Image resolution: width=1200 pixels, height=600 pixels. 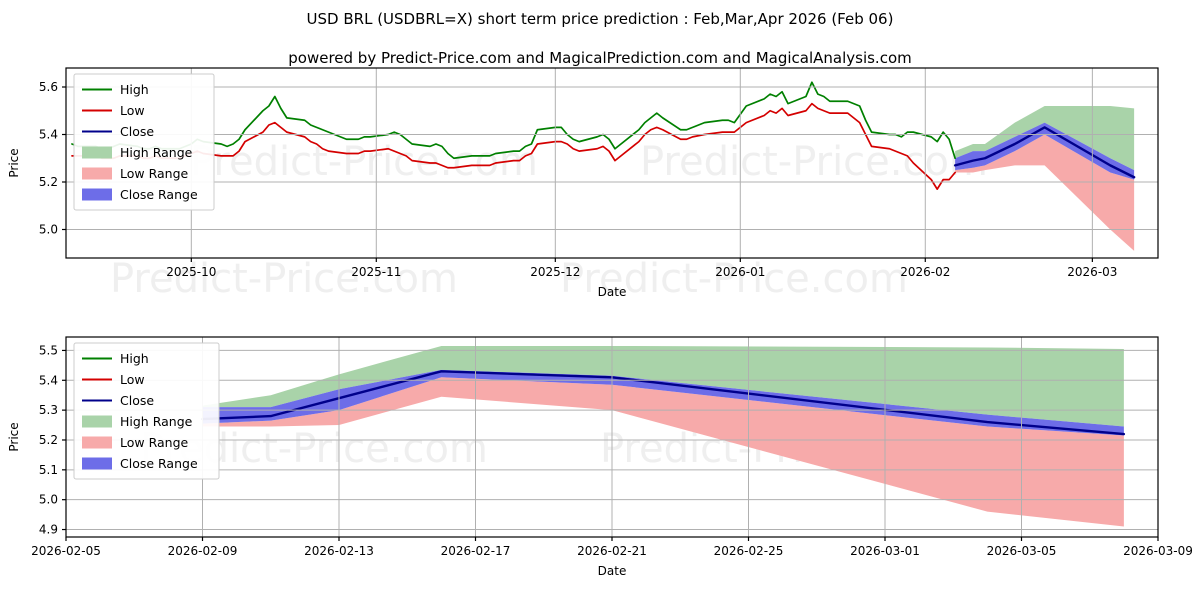 I want to click on x-tick-label: 2026-02-13, so click(x=339, y=551).